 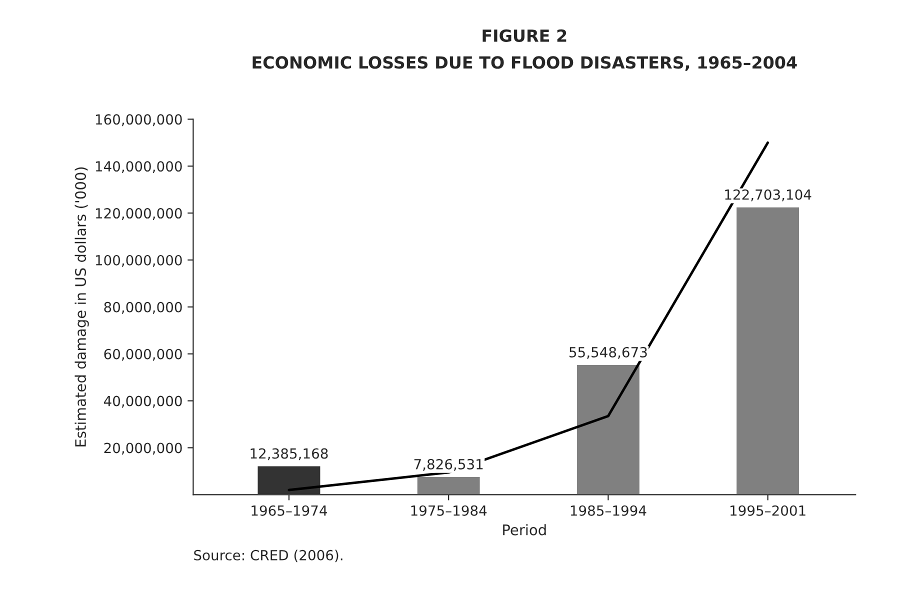 What do you see at coordinates (139, 120) in the screenshot?
I see `y-tick-label: 160,000,000` at bounding box center [139, 120].